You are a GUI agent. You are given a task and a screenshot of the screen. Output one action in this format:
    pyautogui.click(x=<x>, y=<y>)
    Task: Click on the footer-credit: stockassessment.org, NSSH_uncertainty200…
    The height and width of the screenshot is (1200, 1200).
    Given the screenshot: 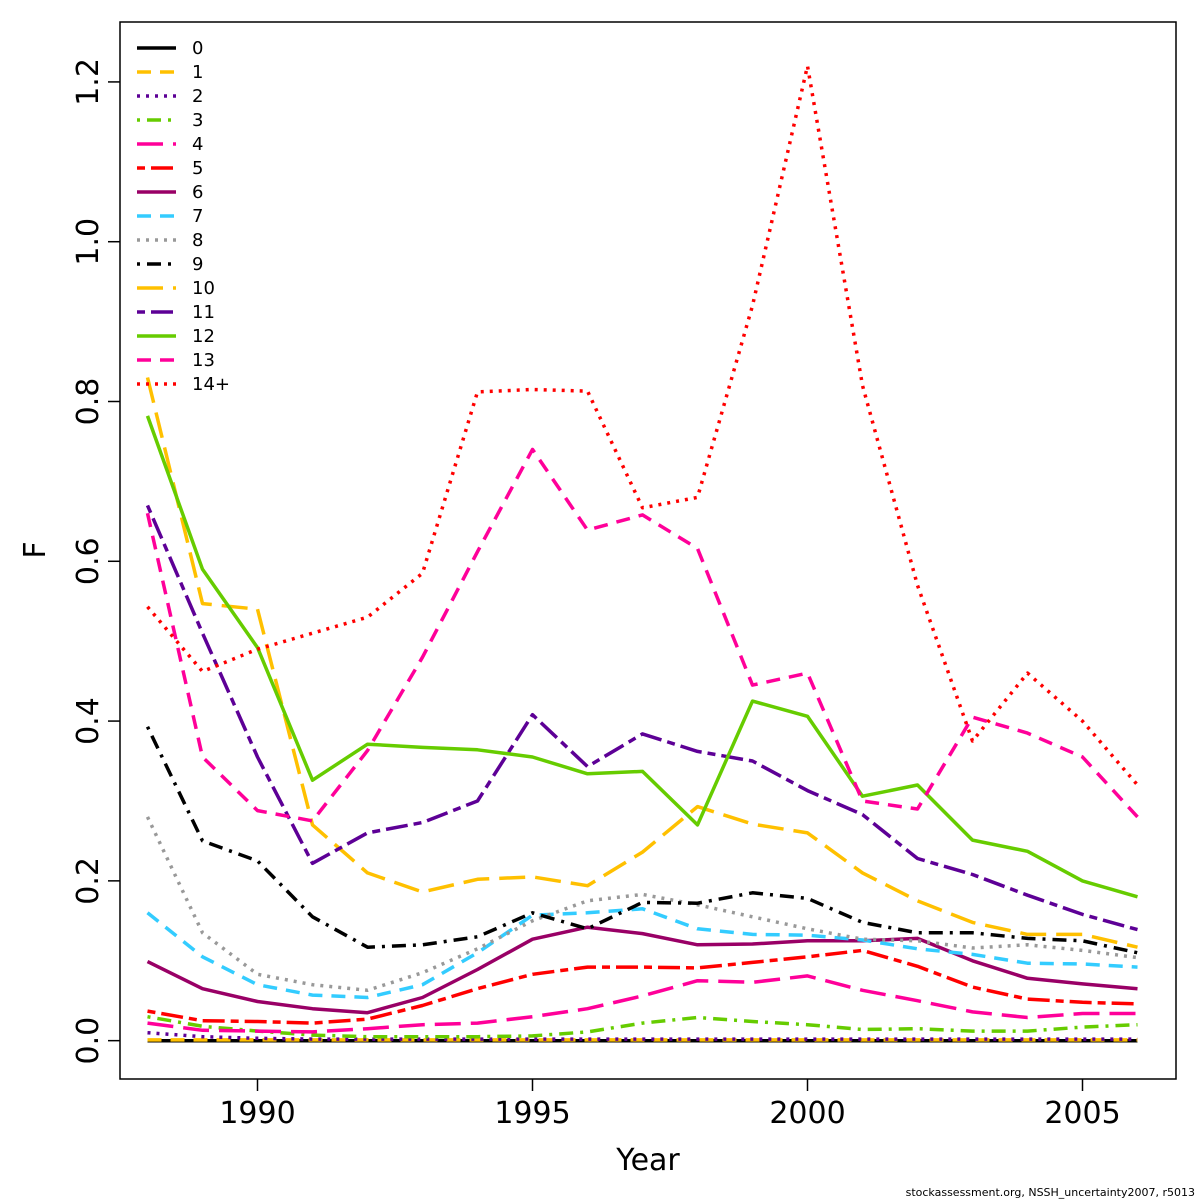 What is the action you would take?
    pyautogui.click(x=1050, y=1192)
    